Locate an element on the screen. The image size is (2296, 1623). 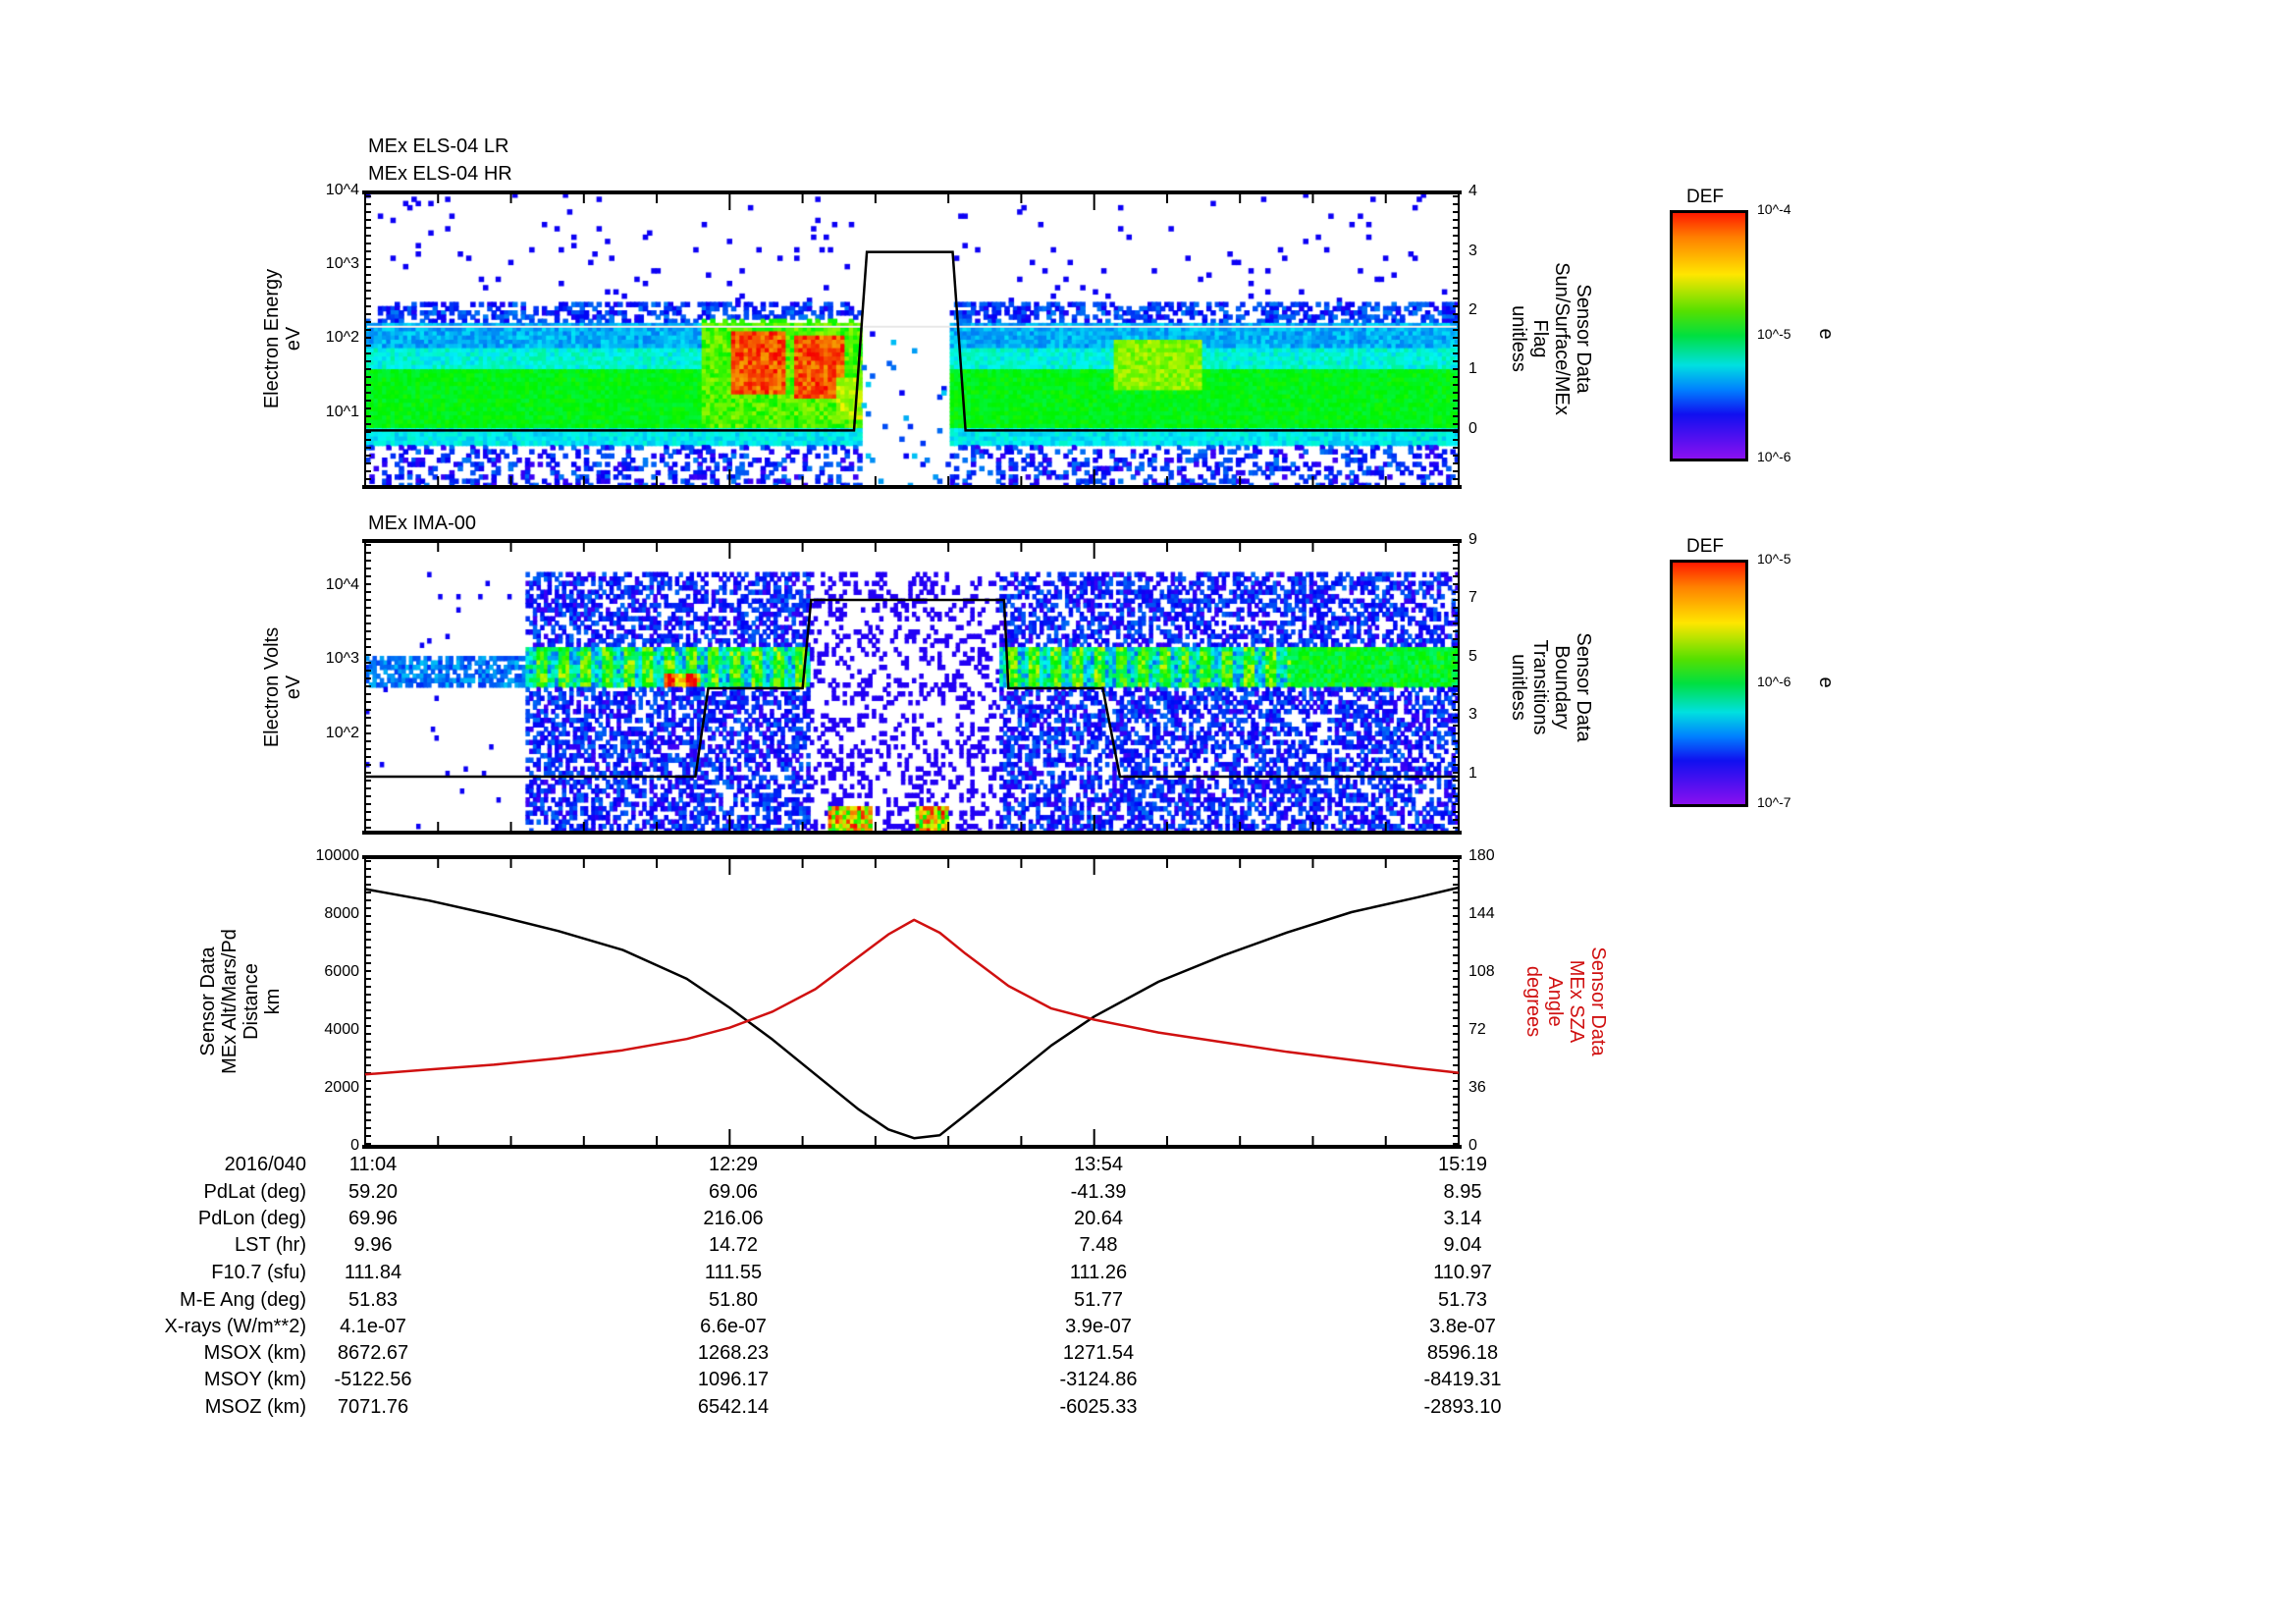
y2-tick-label: 108 is located at coordinates (1481, 971).